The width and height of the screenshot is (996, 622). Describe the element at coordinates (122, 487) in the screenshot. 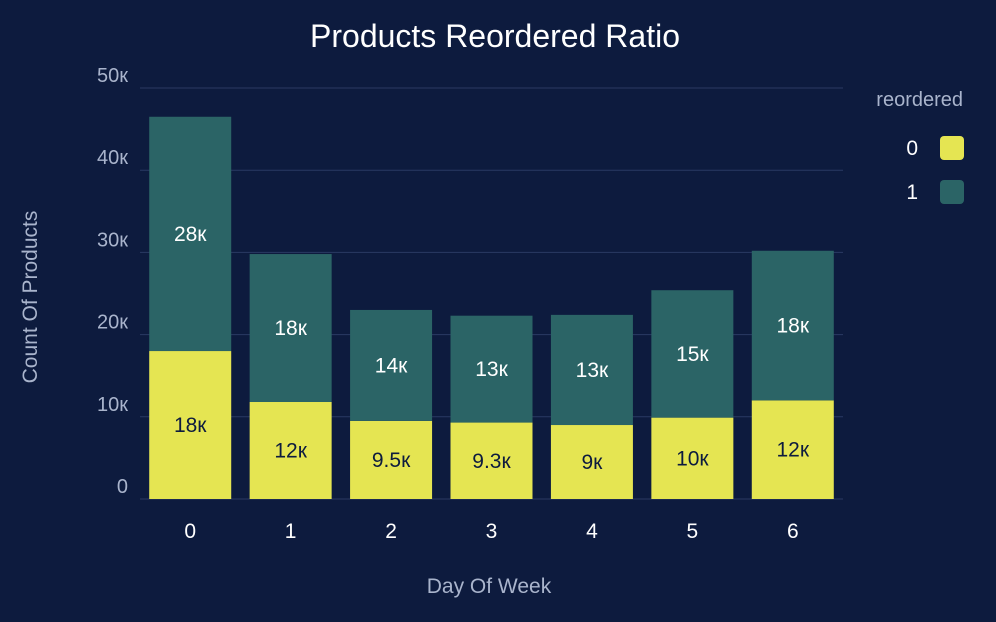

I see `y-tick-label: 0` at that location.